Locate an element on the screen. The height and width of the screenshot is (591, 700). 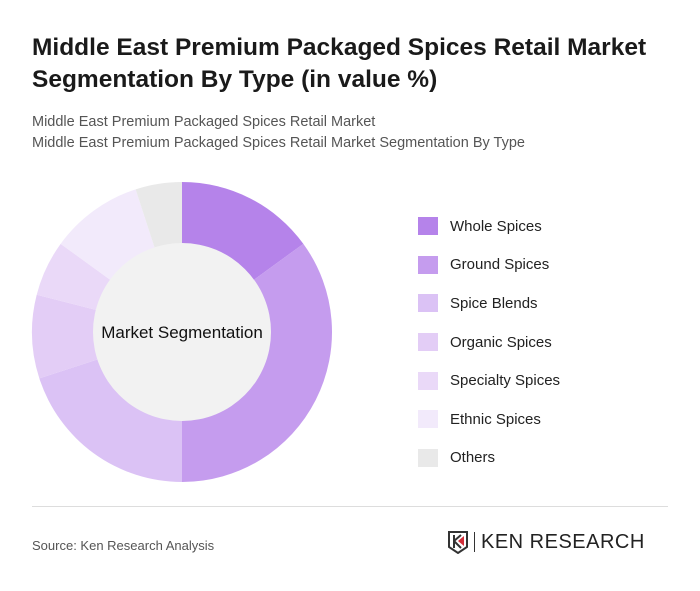
legend-item: Others is located at coordinates (489, 458).